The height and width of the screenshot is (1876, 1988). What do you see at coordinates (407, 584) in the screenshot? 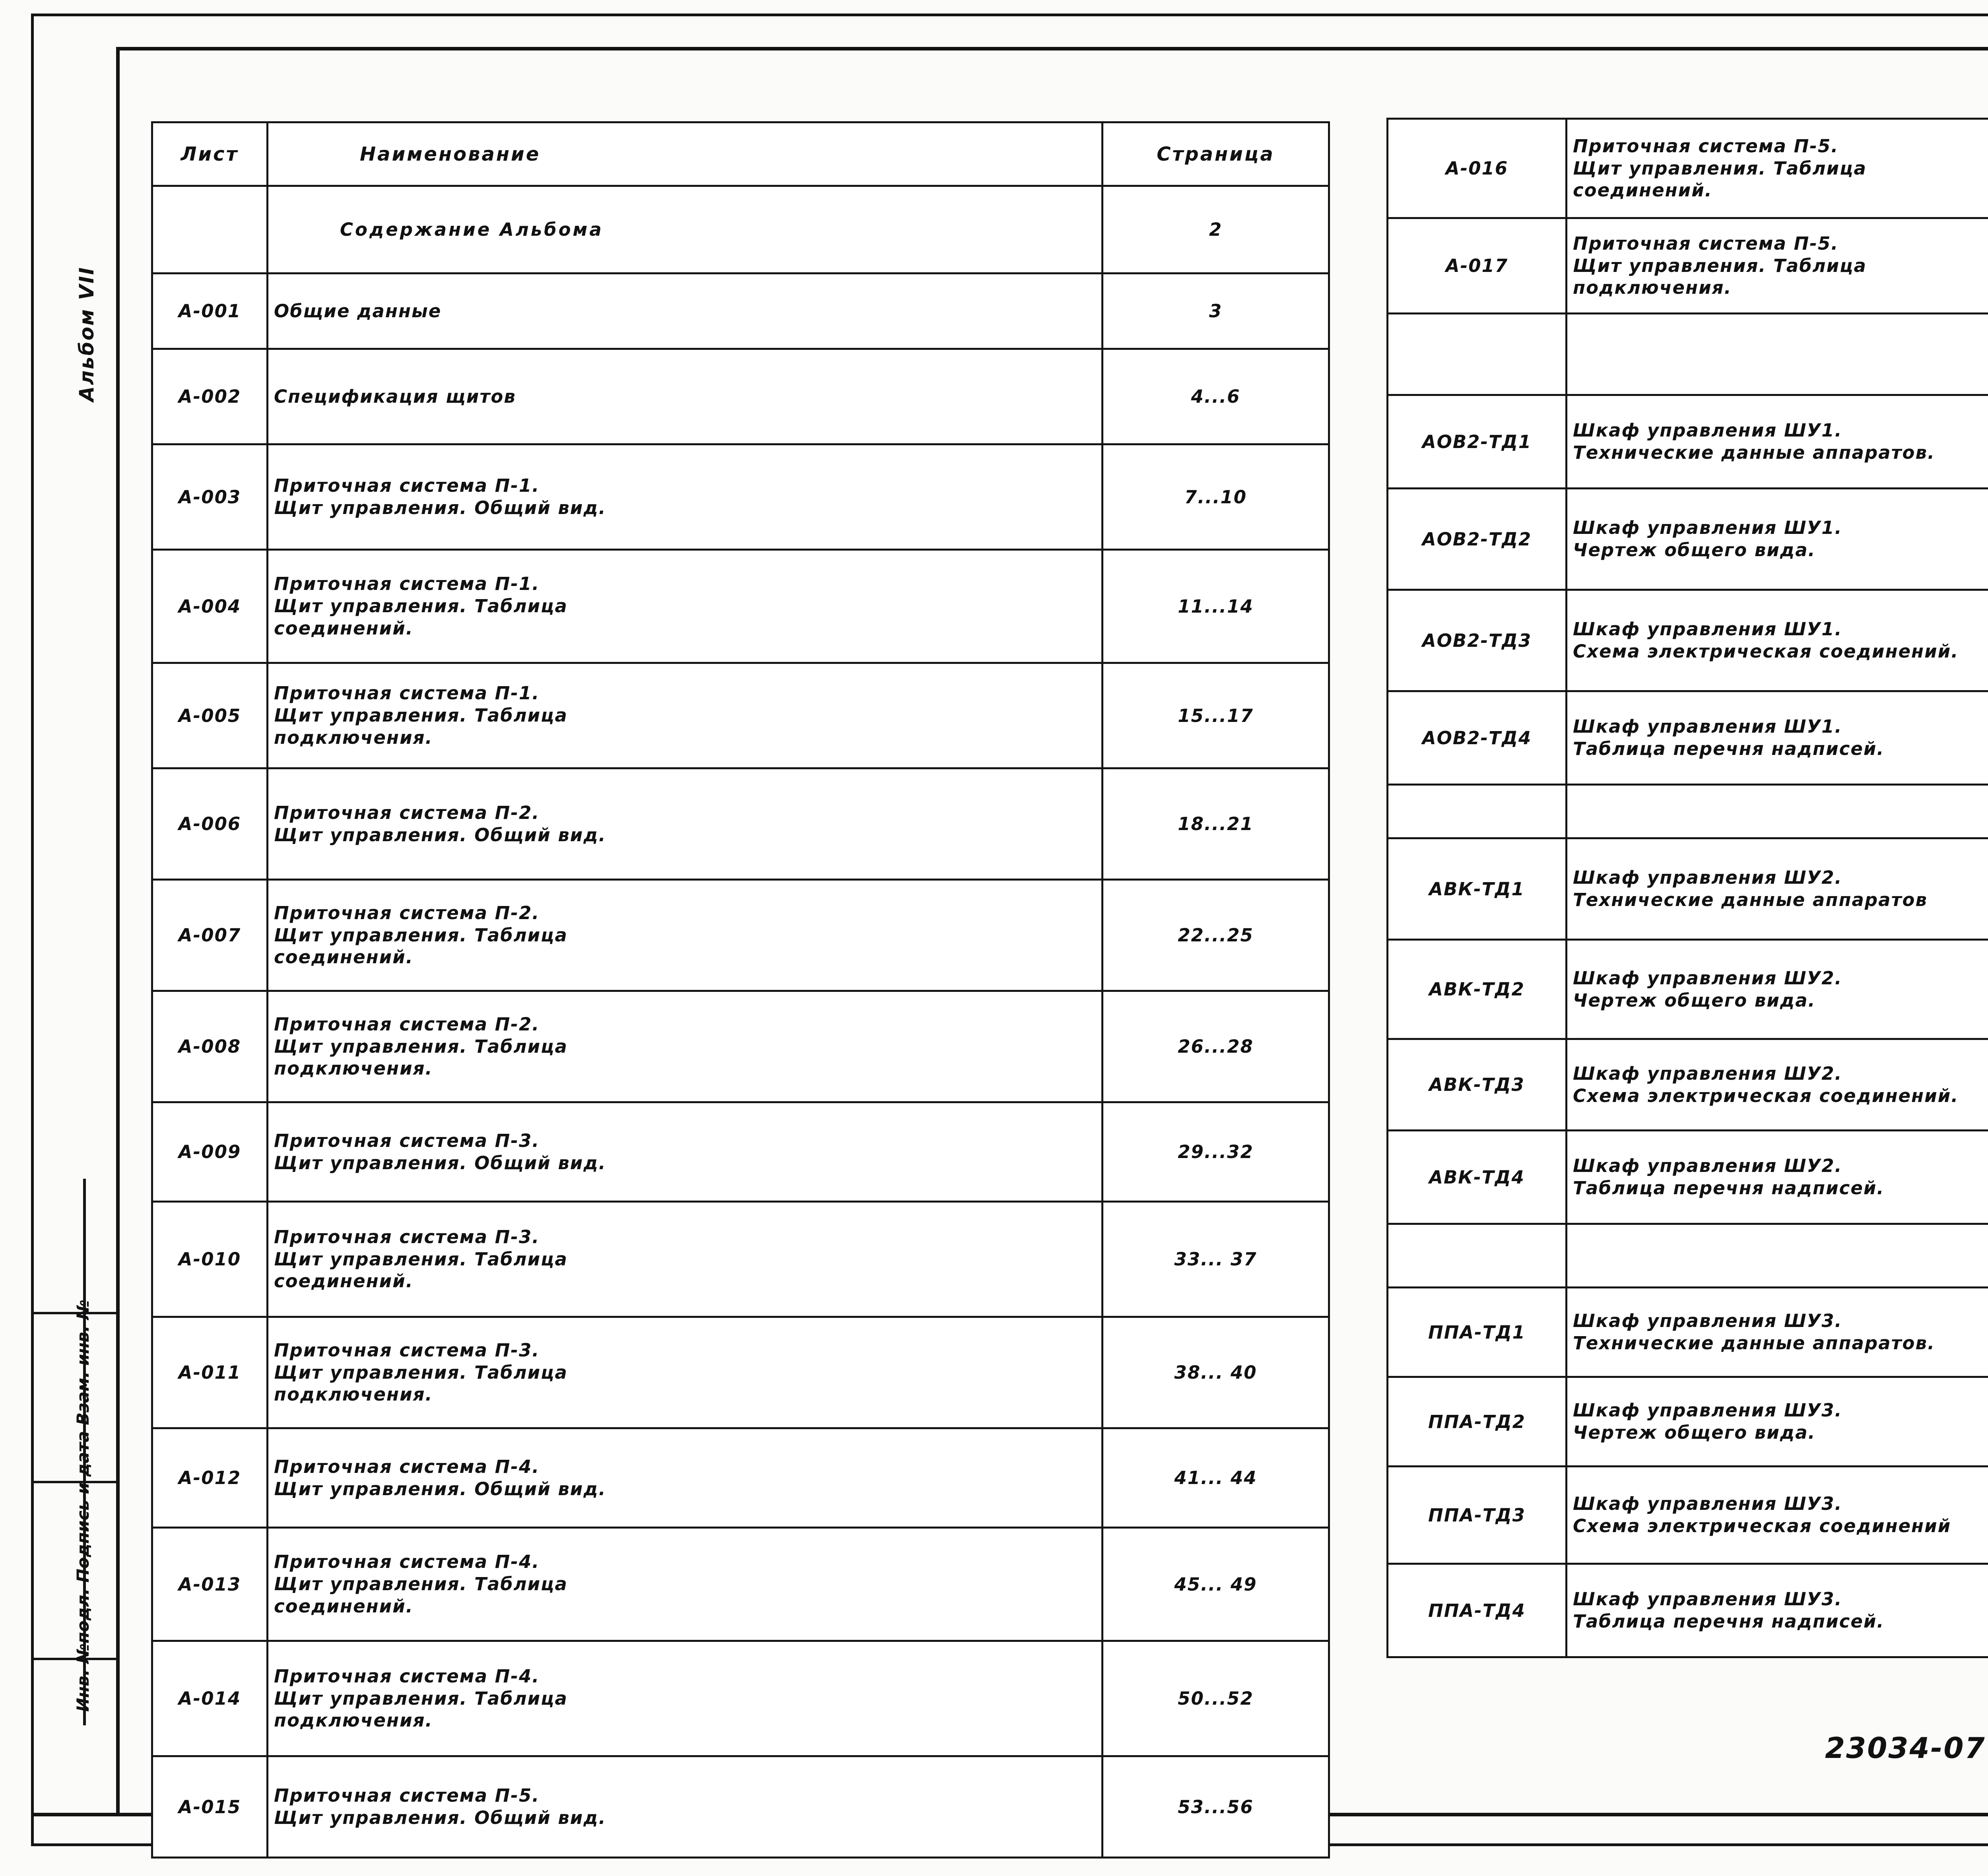
I see `name-line: Приточная система П-1.` at bounding box center [407, 584].